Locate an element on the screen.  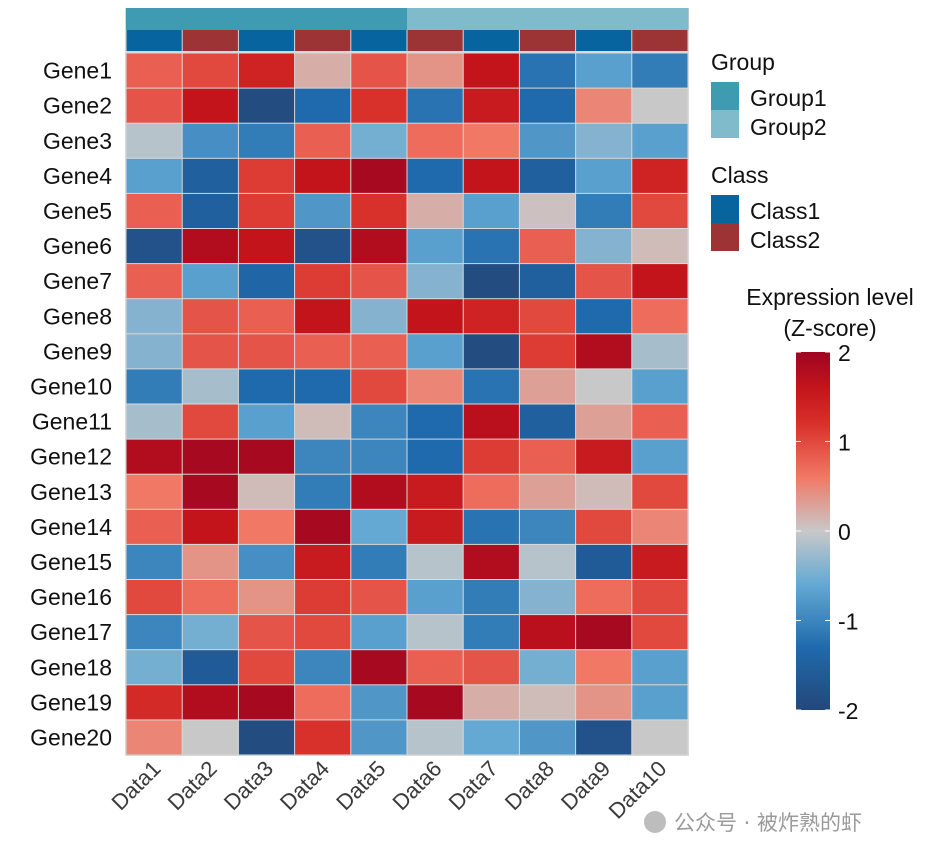
column-label: Data8 is located at coordinates (529, 785).